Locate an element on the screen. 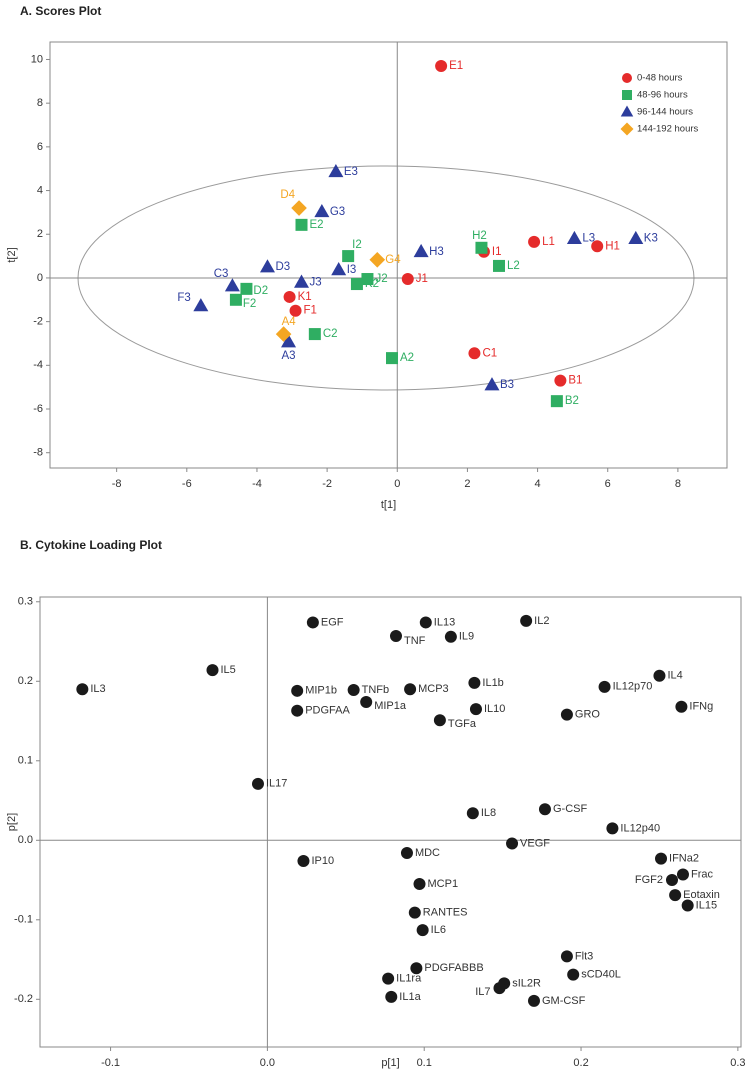 This screenshot has height=1071, width=754. point-label: sCD40L is located at coordinates (601, 975).